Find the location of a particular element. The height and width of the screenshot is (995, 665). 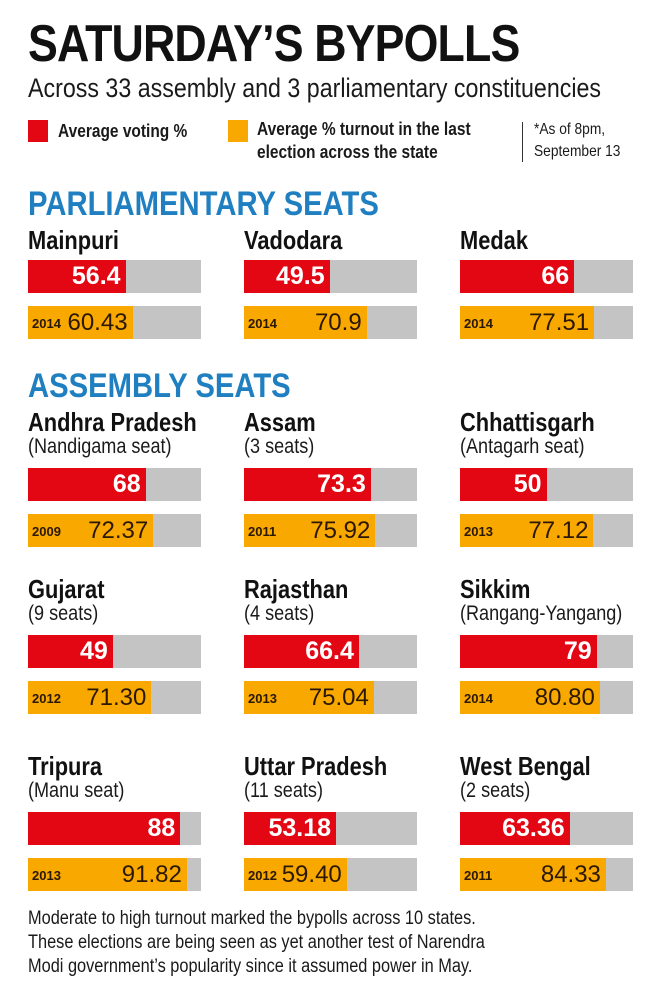

legend-divider is located at coordinates (522, 142).